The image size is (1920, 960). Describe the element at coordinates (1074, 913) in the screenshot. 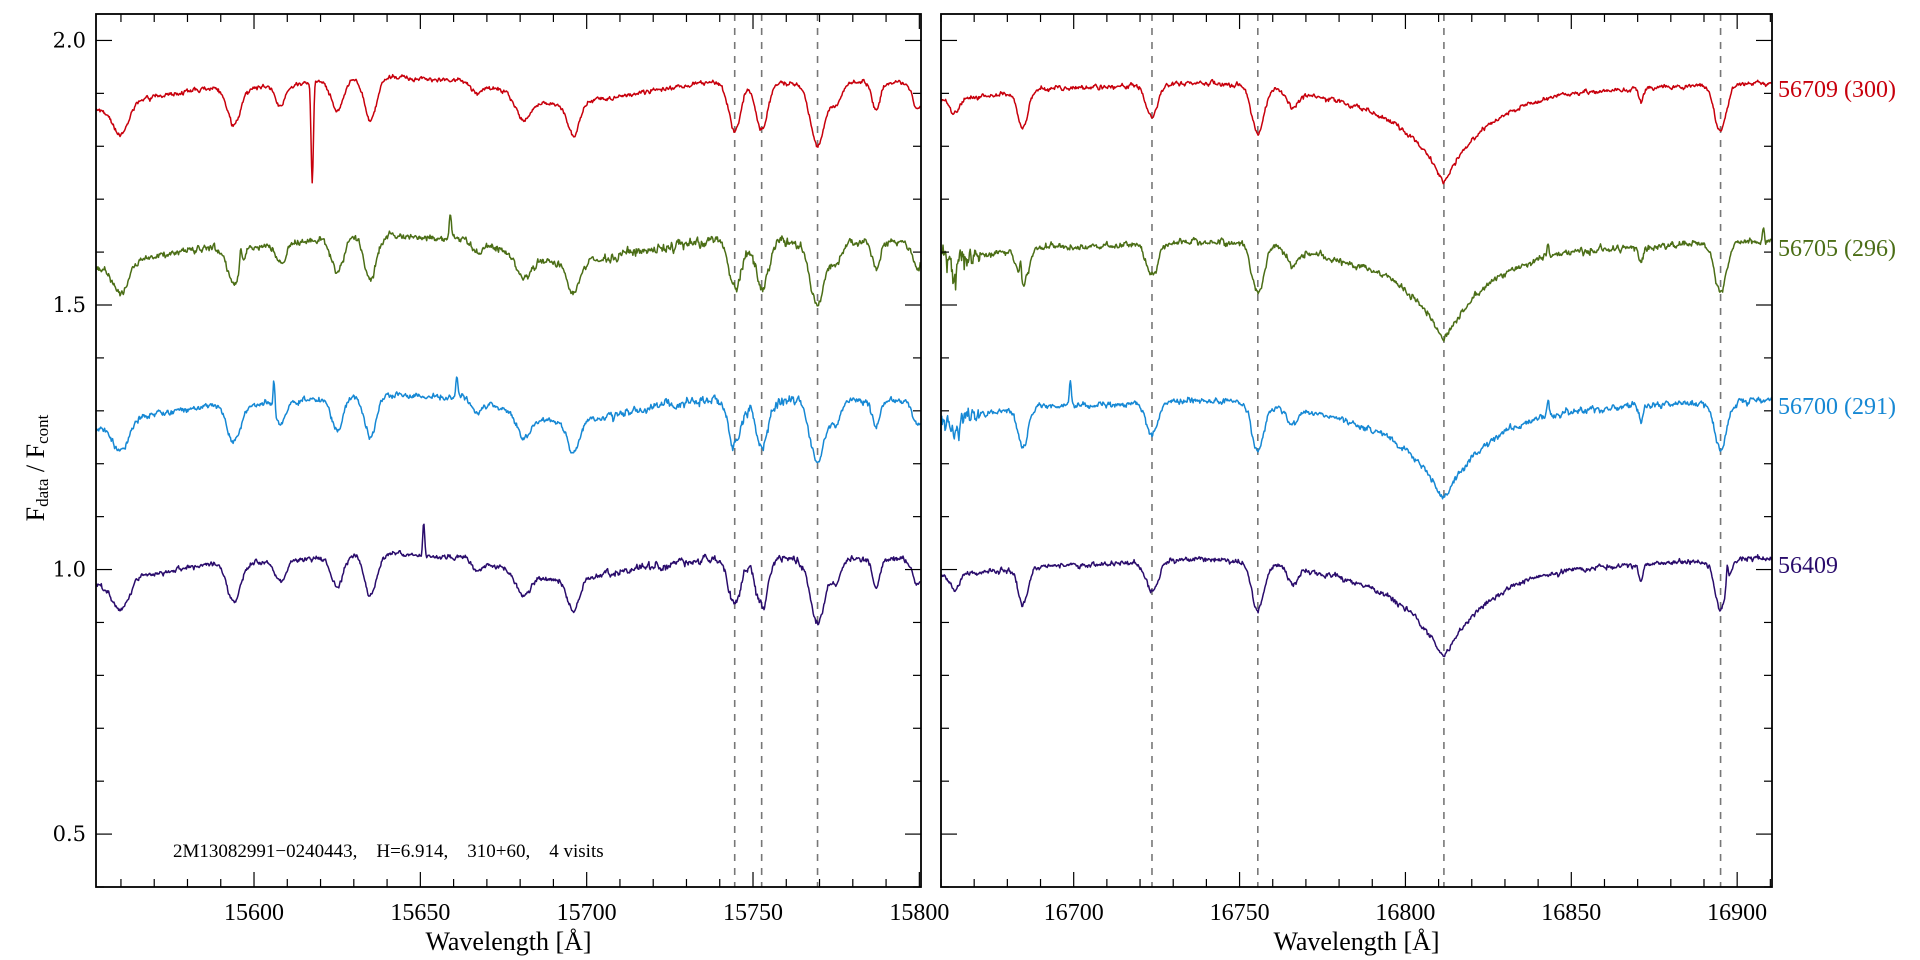

I see `x-tick-label: 16700` at that location.